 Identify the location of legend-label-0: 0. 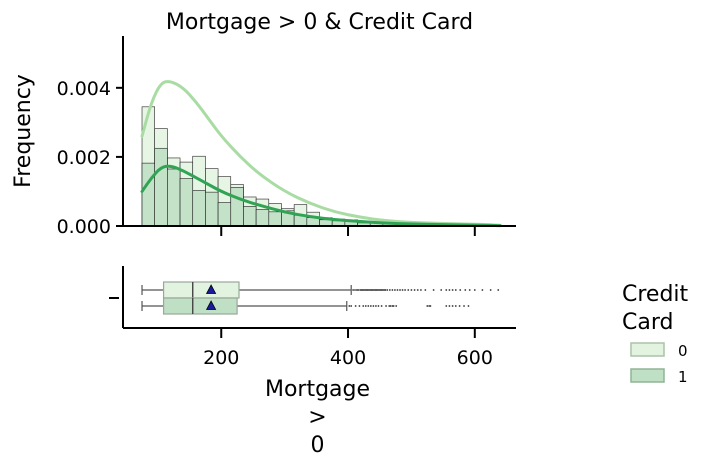
(683, 351).